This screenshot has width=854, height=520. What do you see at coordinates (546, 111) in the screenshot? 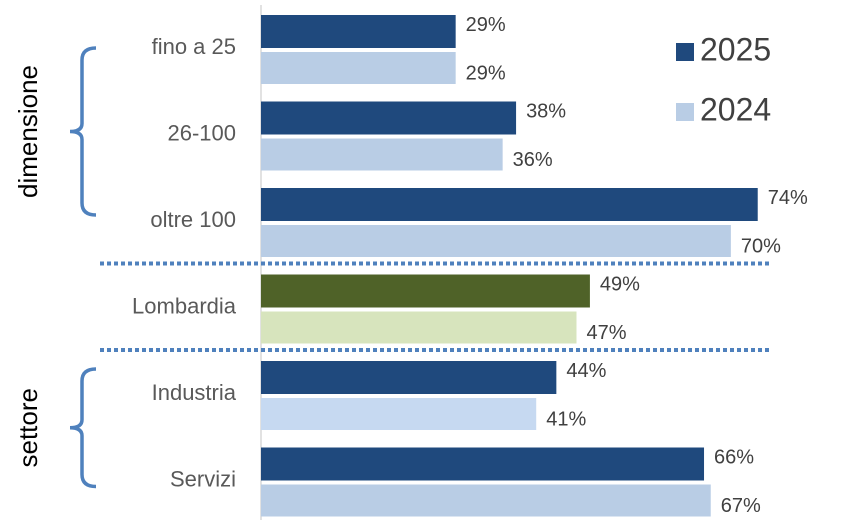
I see `value-label: 38%` at bounding box center [546, 111].